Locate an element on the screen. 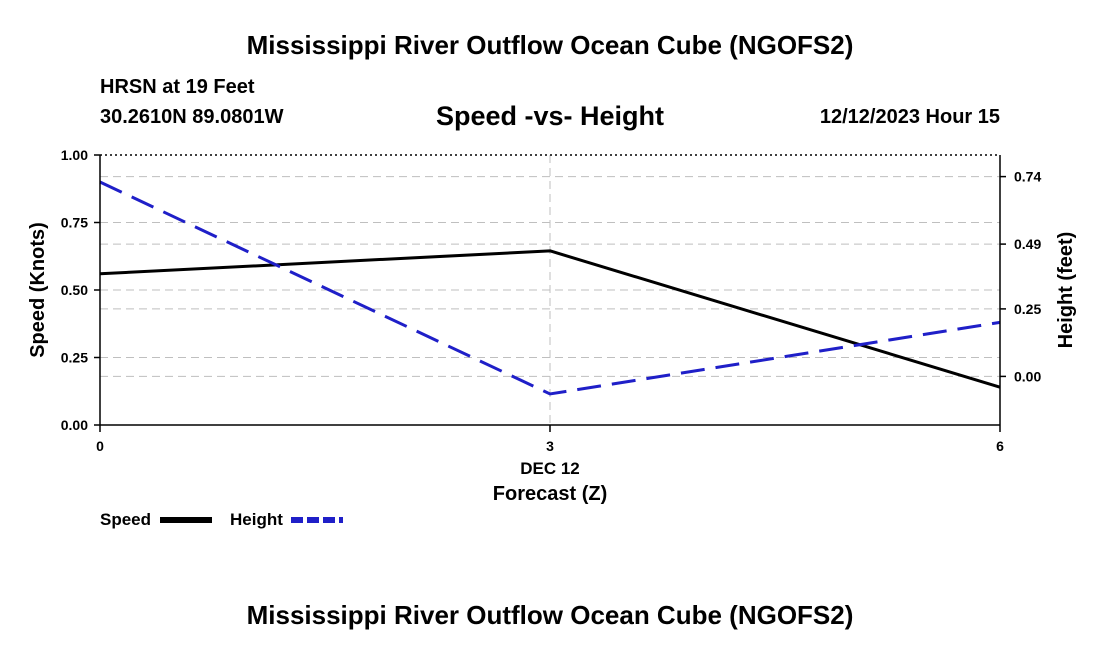 This screenshot has height=650, width=1100. right-y-tick-label: 0.00 is located at coordinates (1027, 376).